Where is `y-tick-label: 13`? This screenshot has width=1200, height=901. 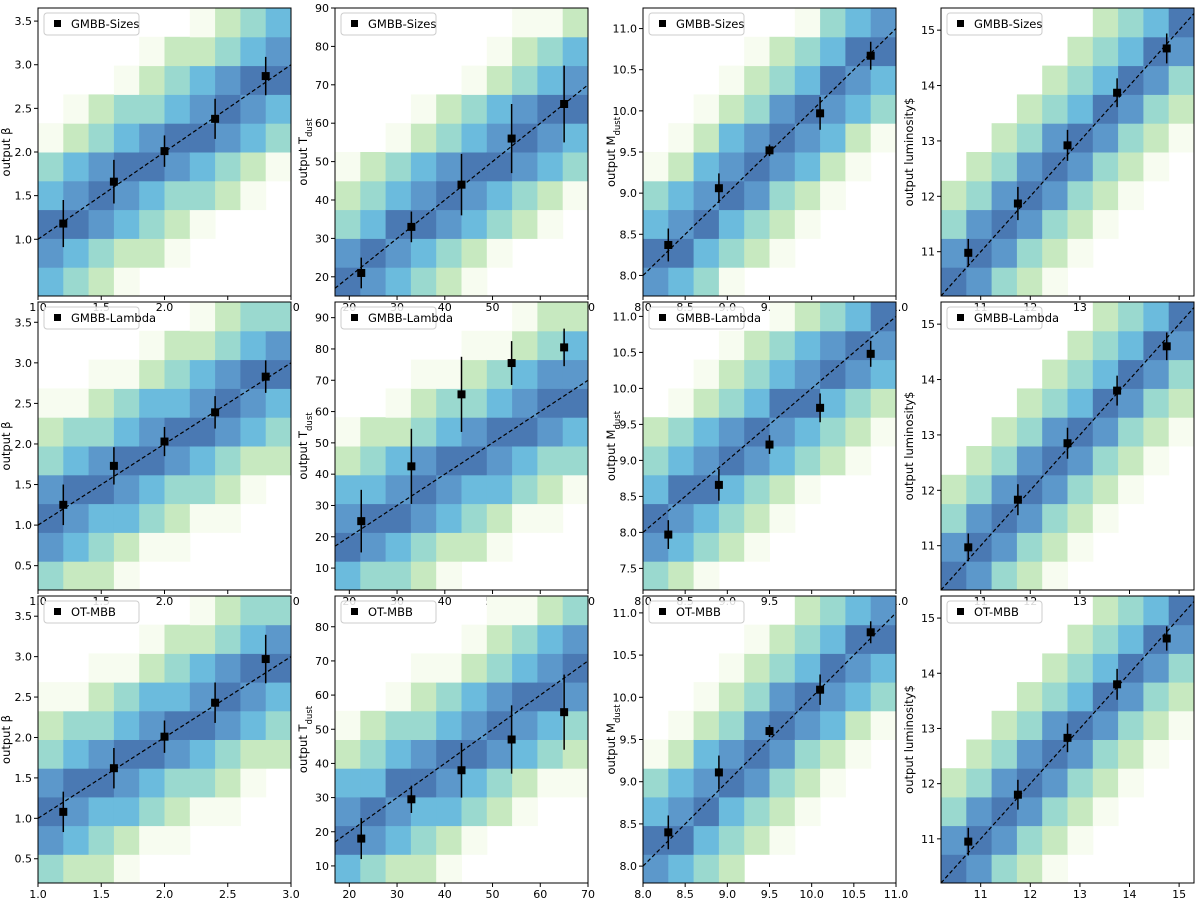 y-tick-label: 13 is located at coordinates (928, 141).